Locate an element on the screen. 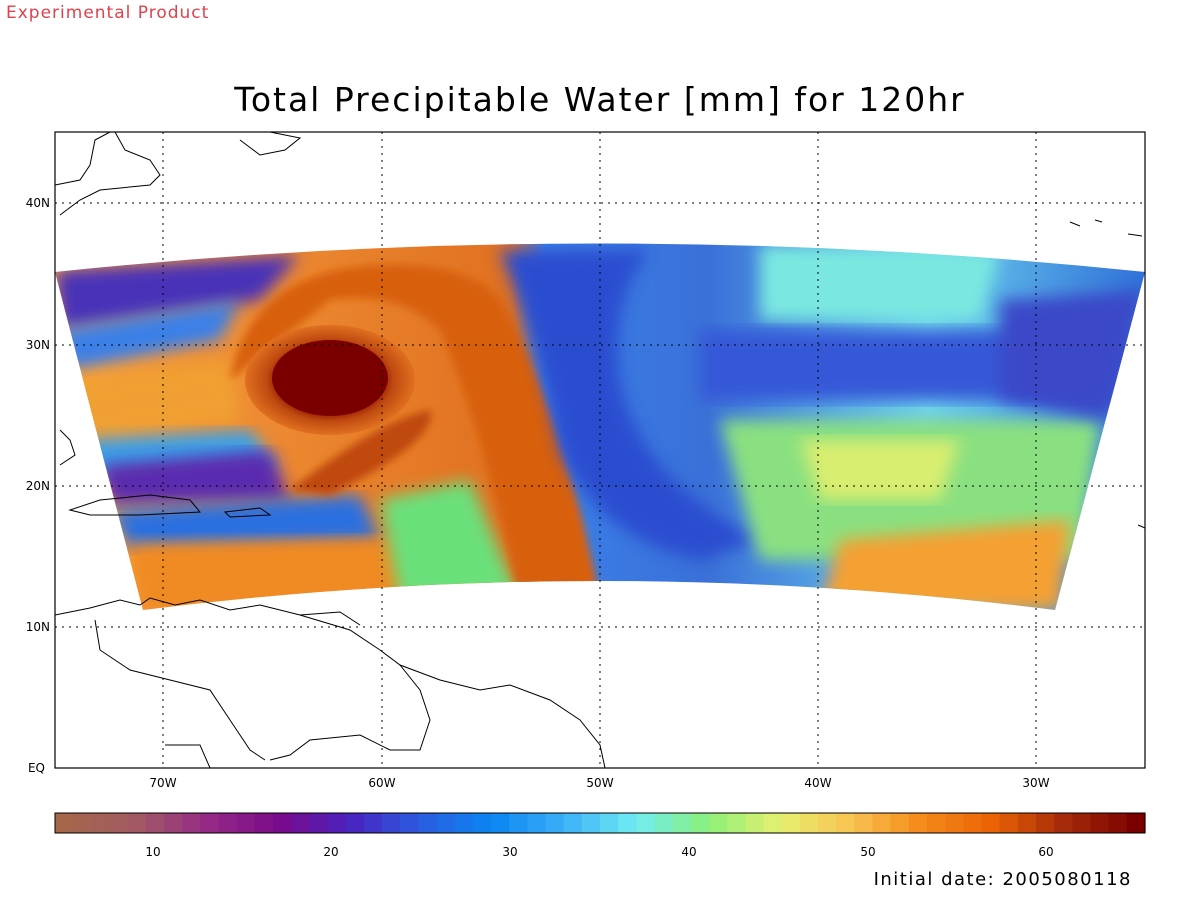  colorbar-tick-20: 20 is located at coordinates (330, 852).